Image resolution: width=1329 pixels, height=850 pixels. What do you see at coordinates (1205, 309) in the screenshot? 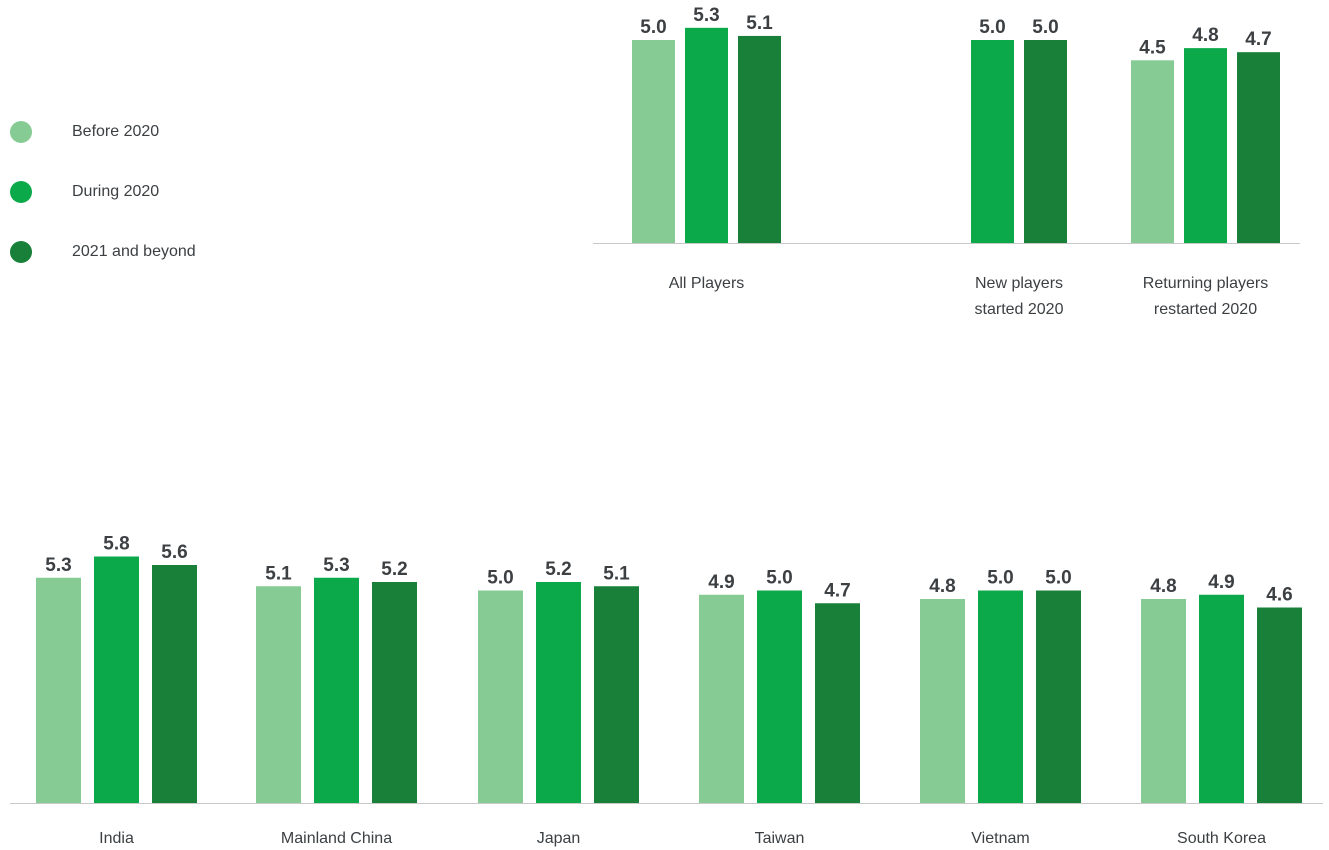
I see `category-label: restarted 2020` at bounding box center [1205, 309].